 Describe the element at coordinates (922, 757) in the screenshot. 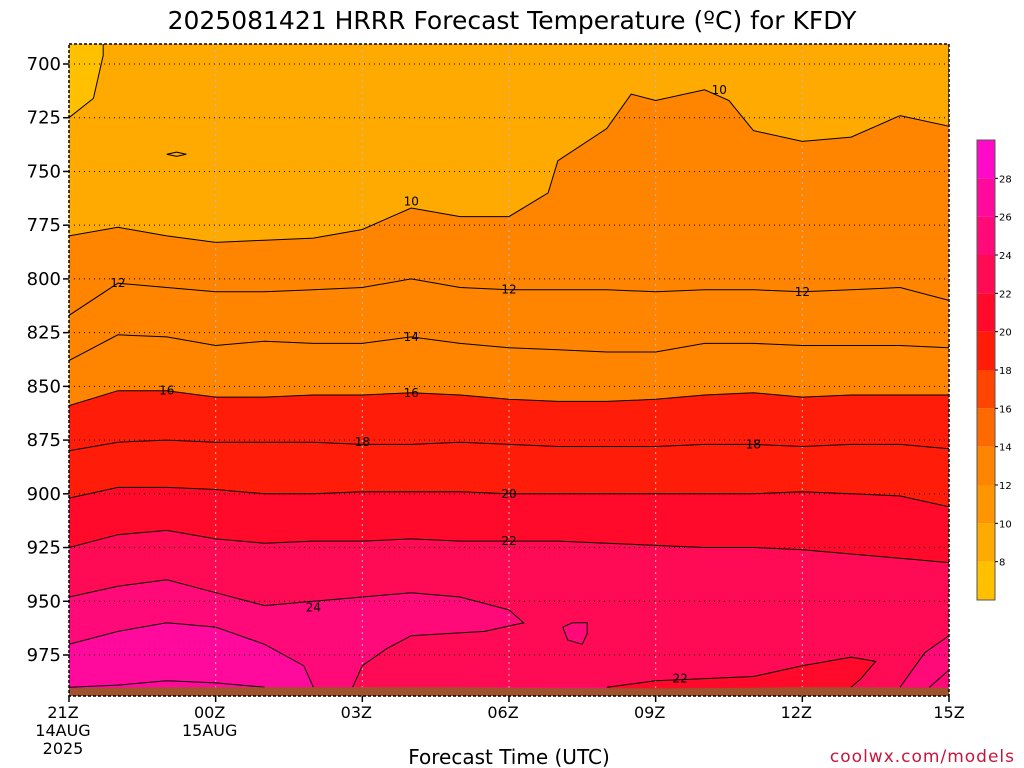

I see `credit-text: coolwx.com/models` at that location.